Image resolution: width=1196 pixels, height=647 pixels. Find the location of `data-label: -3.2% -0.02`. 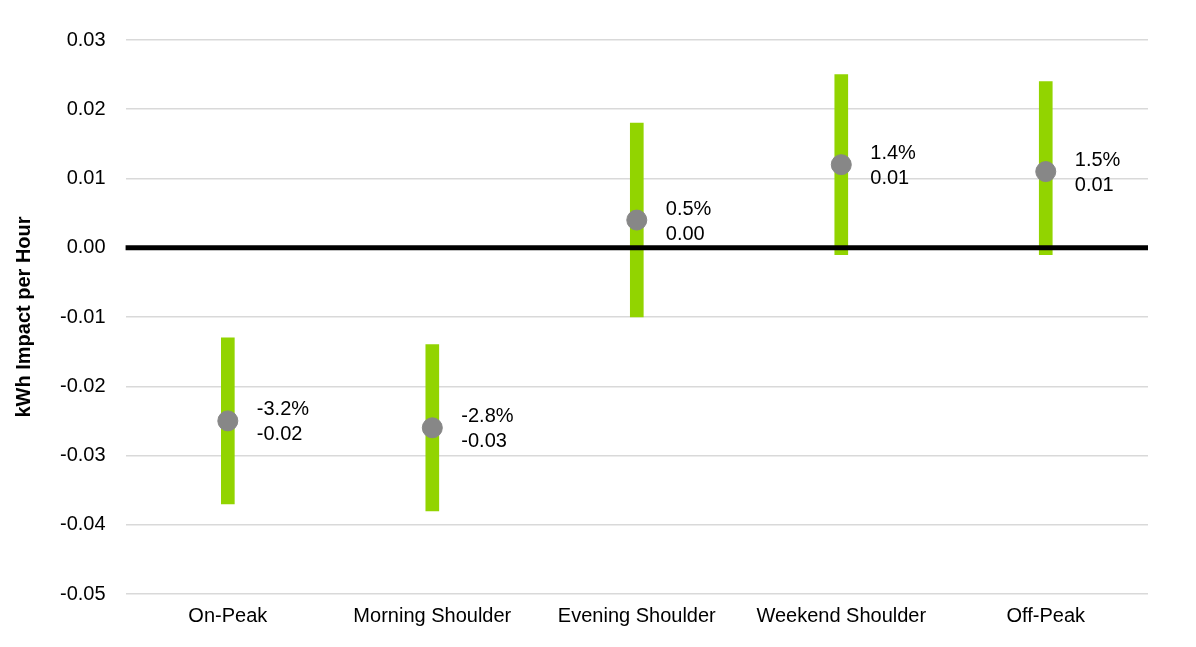

data-label: -3.2% -0.02 is located at coordinates (283, 421).